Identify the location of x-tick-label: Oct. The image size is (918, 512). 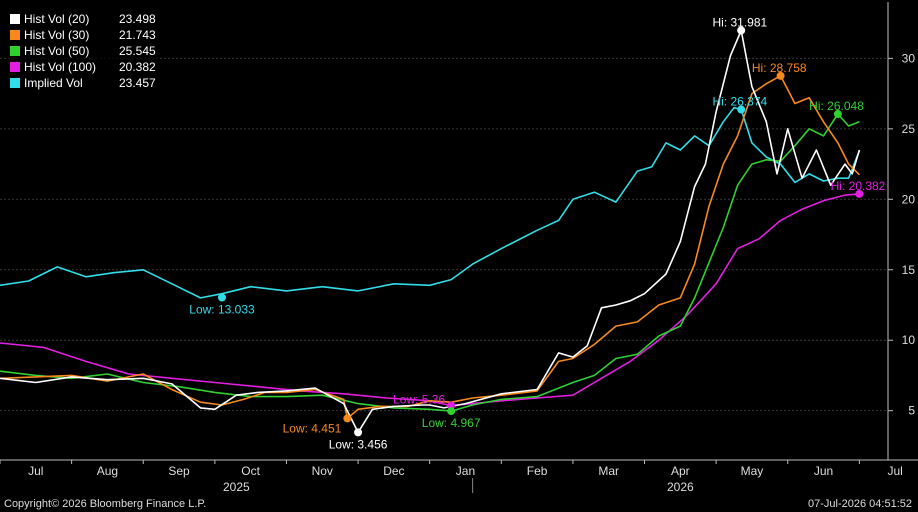
(250, 471).